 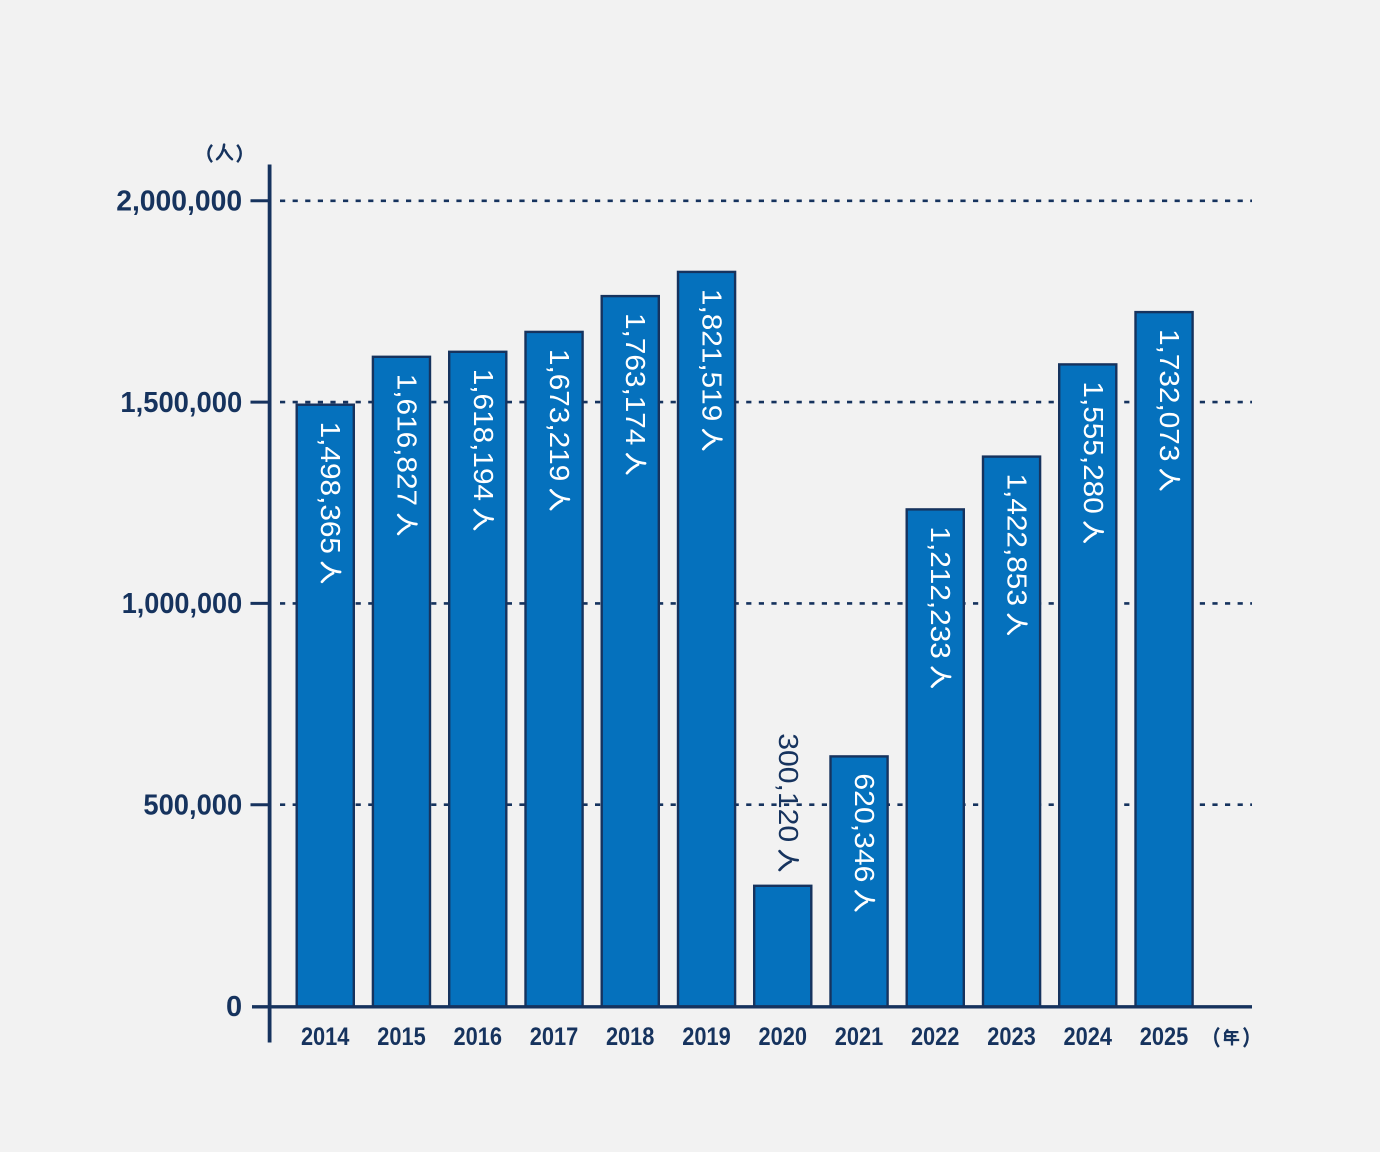 What do you see at coordinates (234, 1007) in the screenshot?
I see `svg-text: 0` at bounding box center [234, 1007].